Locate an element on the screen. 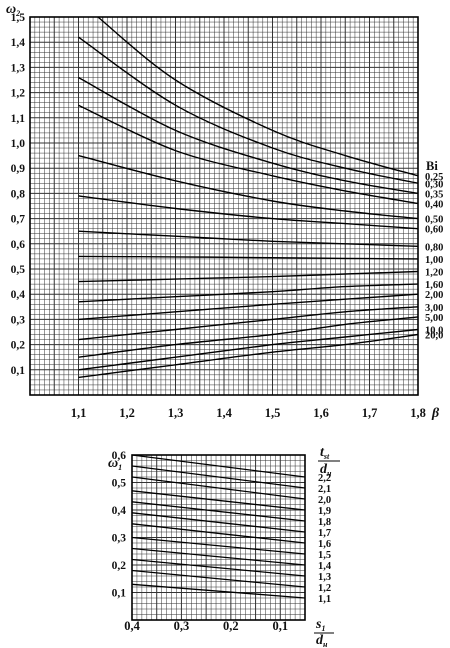 The width and height of the screenshot is (450, 648). y-tick-label: 1,0 is located at coordinates (18, 144).